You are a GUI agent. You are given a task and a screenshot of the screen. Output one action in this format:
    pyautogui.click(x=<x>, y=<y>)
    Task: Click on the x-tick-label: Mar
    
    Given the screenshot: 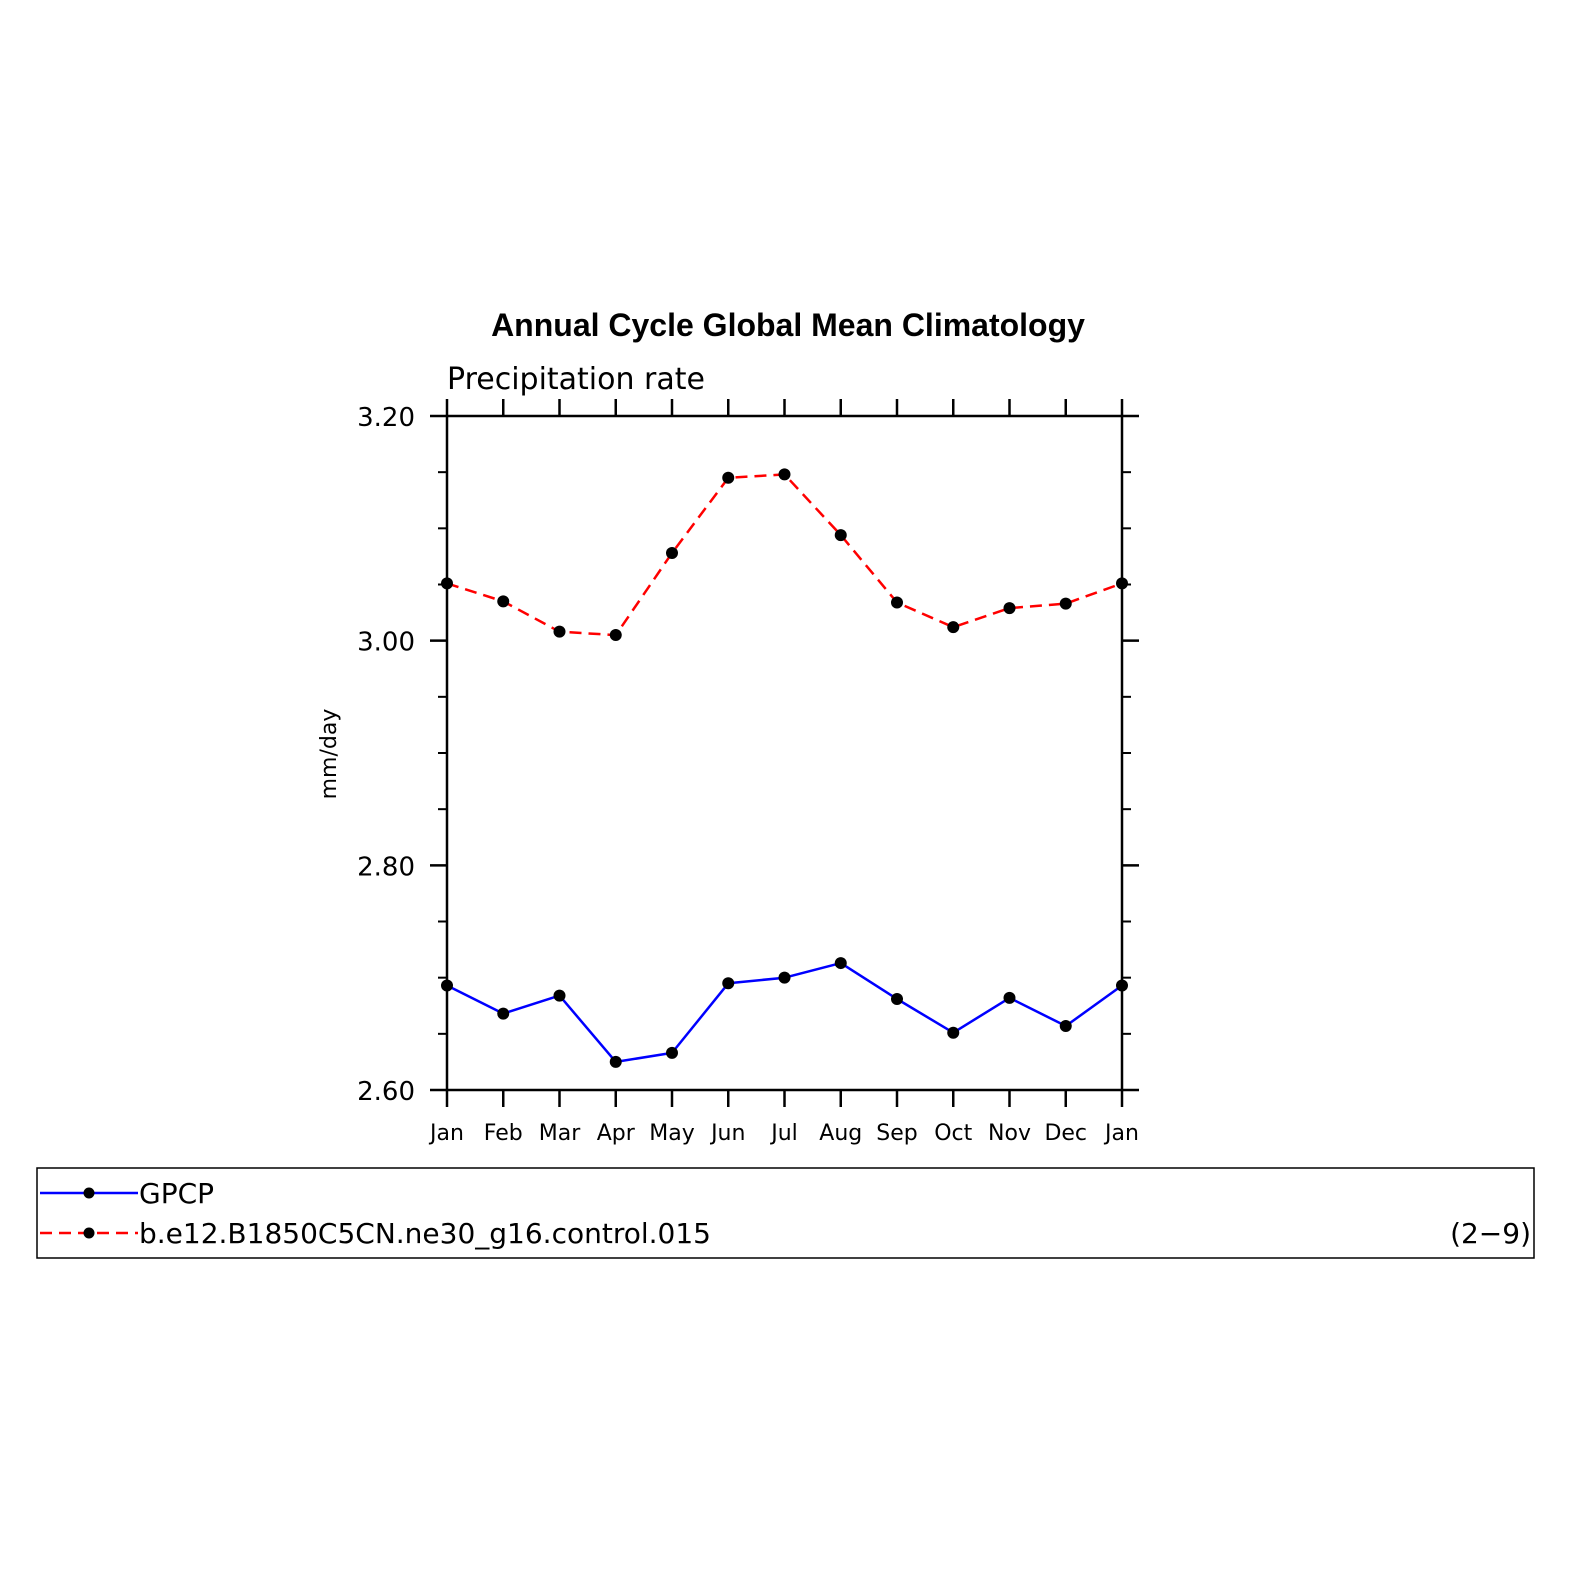 What is the action you would take?
    pyautogui.click(x=560, y=1133)
    